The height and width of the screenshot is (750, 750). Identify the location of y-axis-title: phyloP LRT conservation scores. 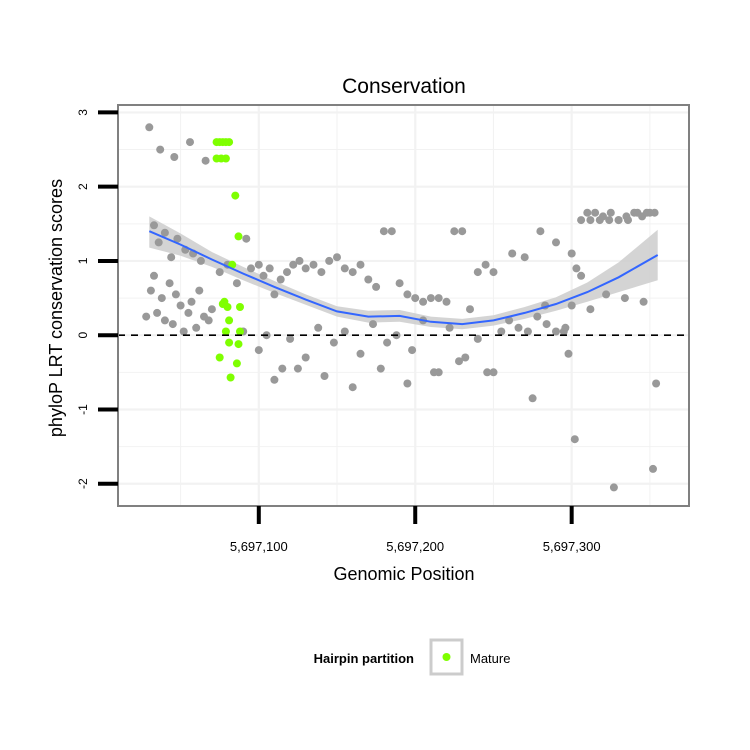
(56, 308).